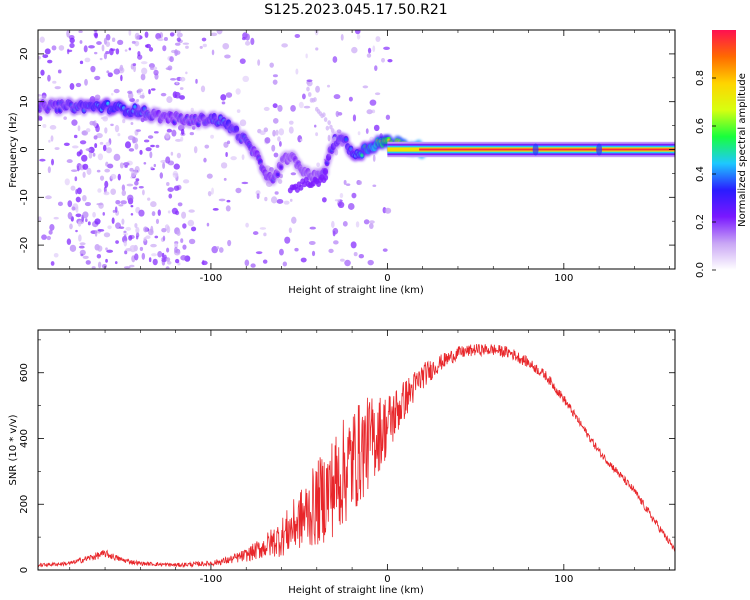  I want to click on spectrogram-x-label: Height of straight line (km), so click(356, 290).